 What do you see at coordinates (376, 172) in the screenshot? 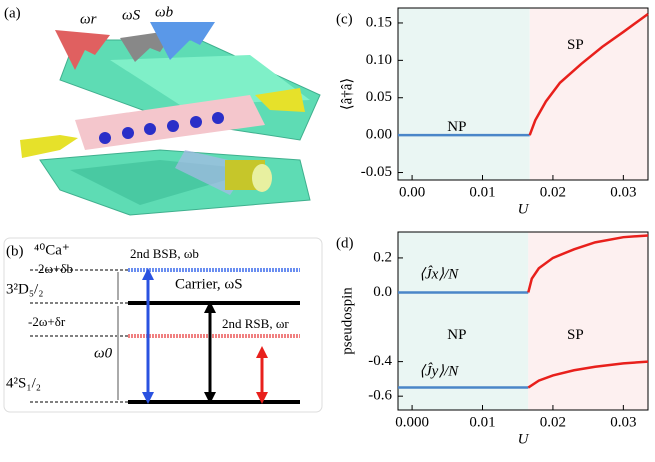
I see `y-tick-label: -0.05` at bounding box center [376, 172].